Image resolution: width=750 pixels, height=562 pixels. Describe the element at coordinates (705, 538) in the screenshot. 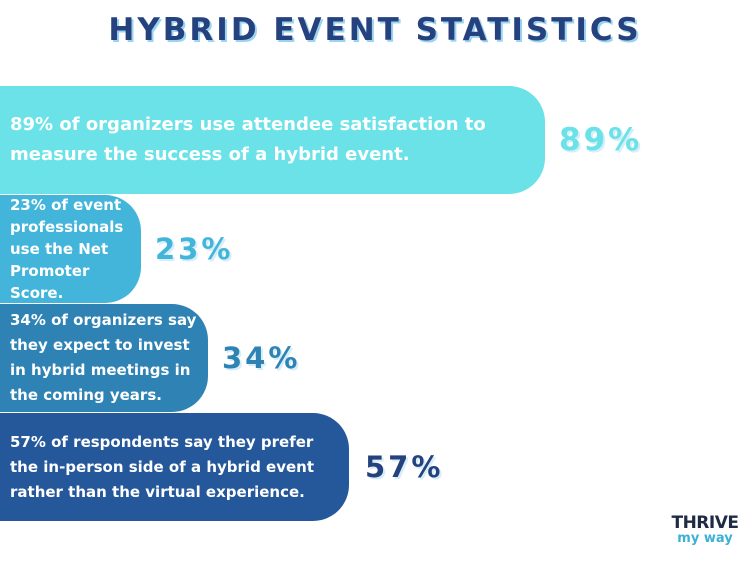

I see `logo-bottom-text: my way` at that location.